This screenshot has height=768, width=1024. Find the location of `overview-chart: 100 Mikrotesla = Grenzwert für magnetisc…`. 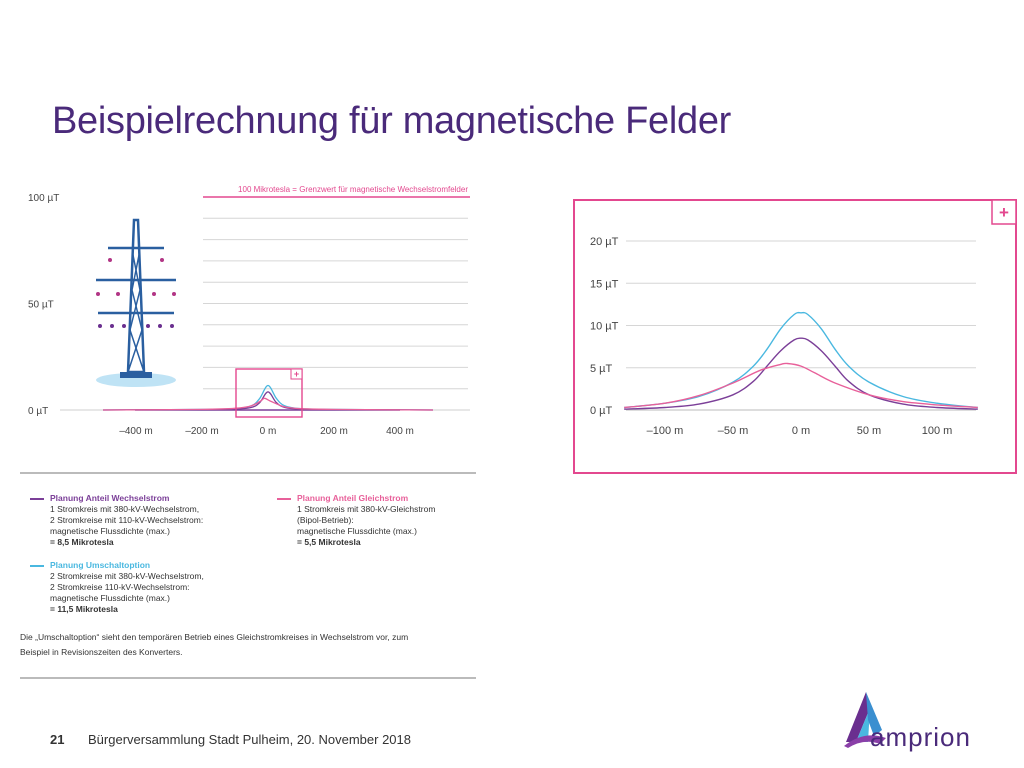

overview-chart: 100 Mikrotesla = Grenzwert für magnetisc… is located at coordinates (249, 311).